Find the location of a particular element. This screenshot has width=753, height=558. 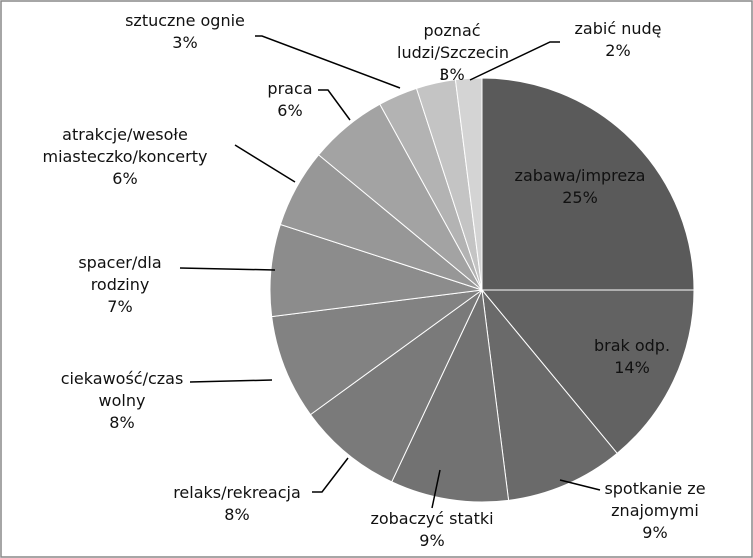

slice-label: relaks/rekreacja 8% is located at coordinates (237, 504).